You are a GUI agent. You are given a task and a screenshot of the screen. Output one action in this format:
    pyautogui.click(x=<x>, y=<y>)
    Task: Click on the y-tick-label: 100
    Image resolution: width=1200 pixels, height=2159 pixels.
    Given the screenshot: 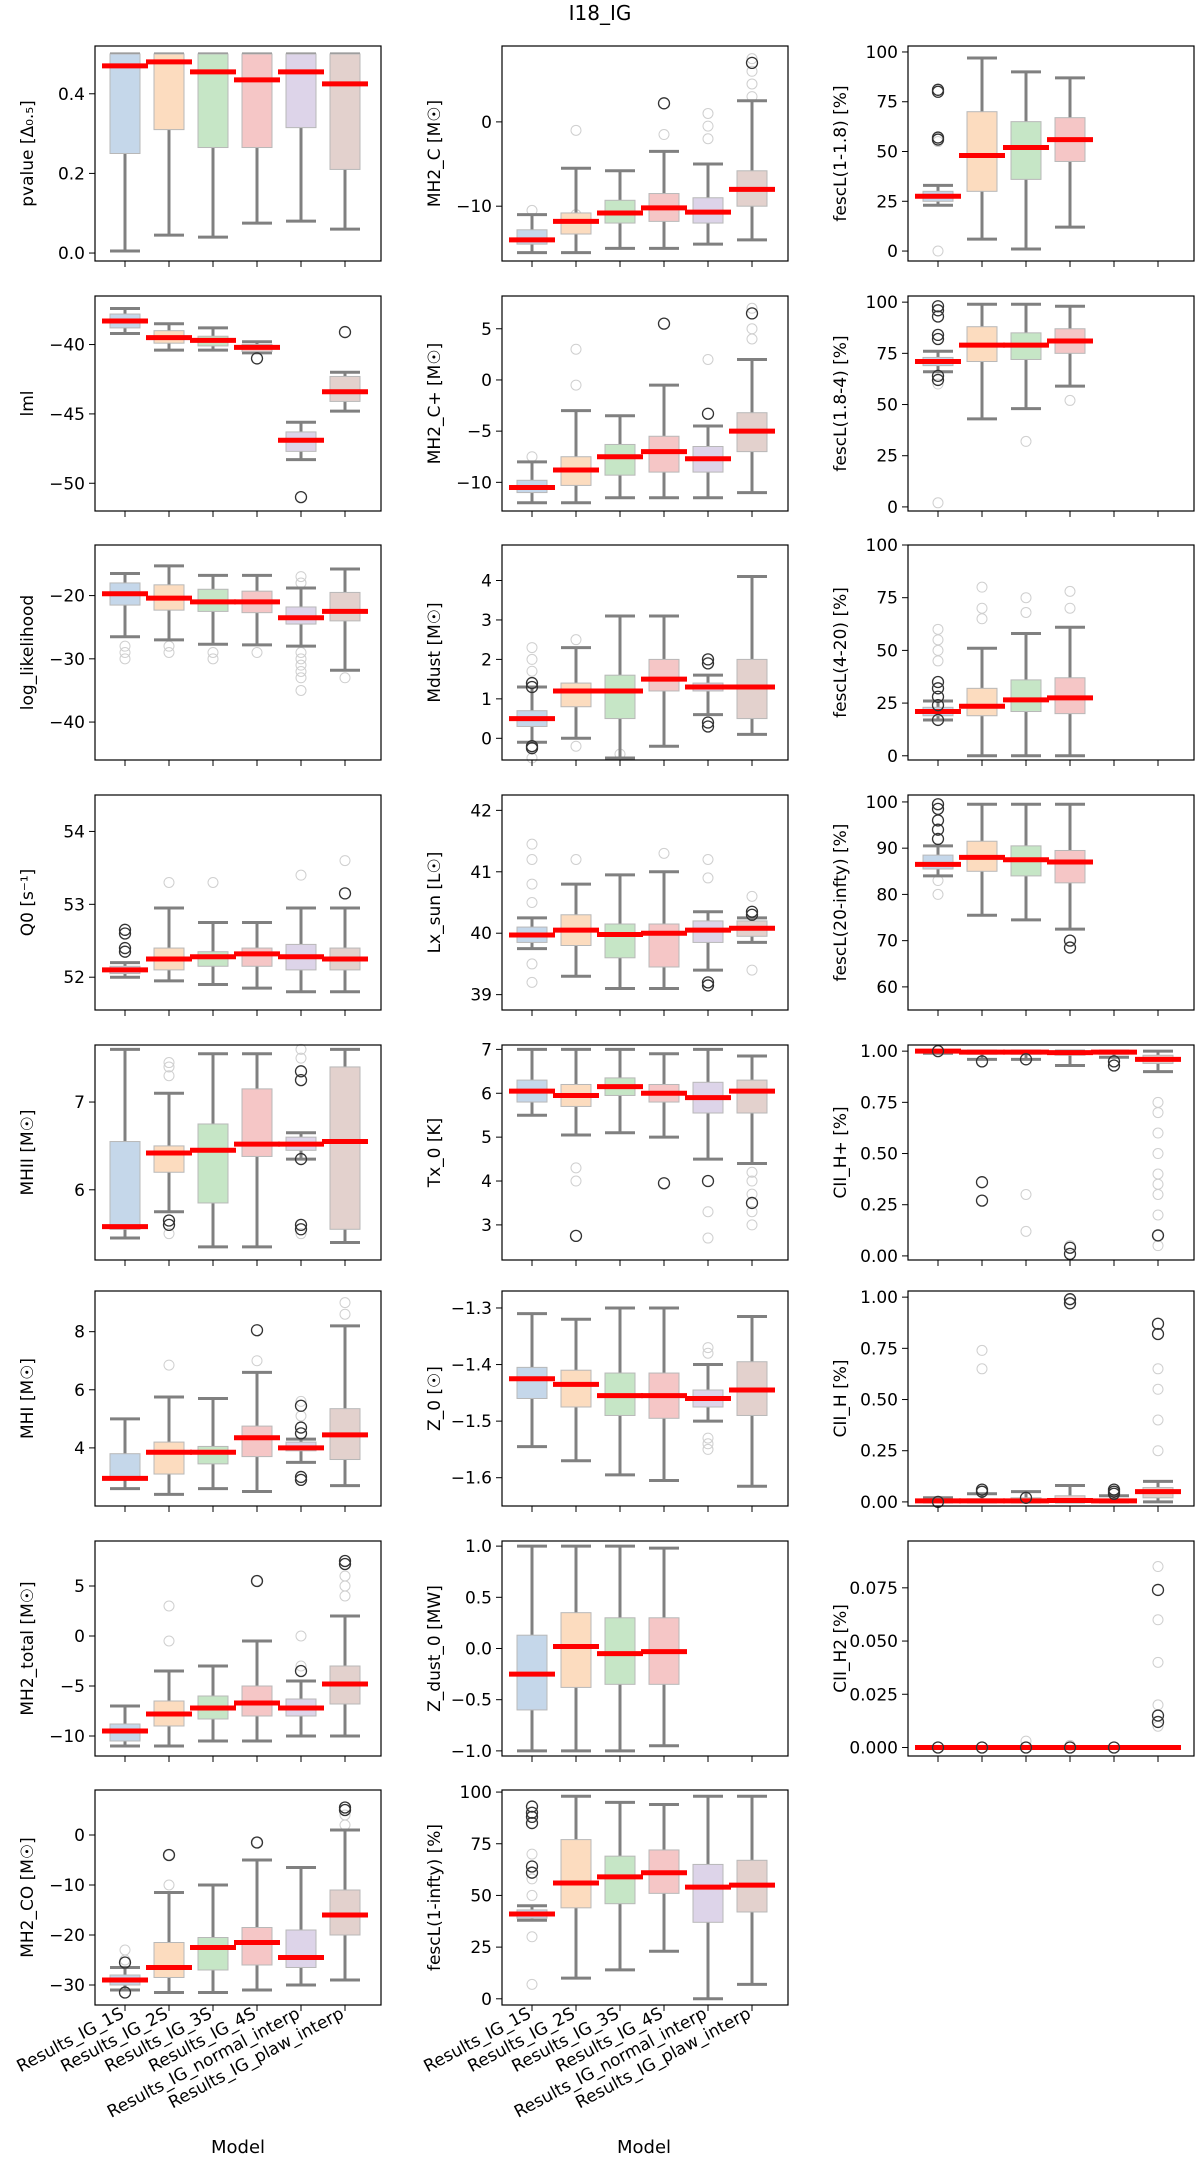 What is the action you would take?
    pyautogui.click(x=882, y=803)
    